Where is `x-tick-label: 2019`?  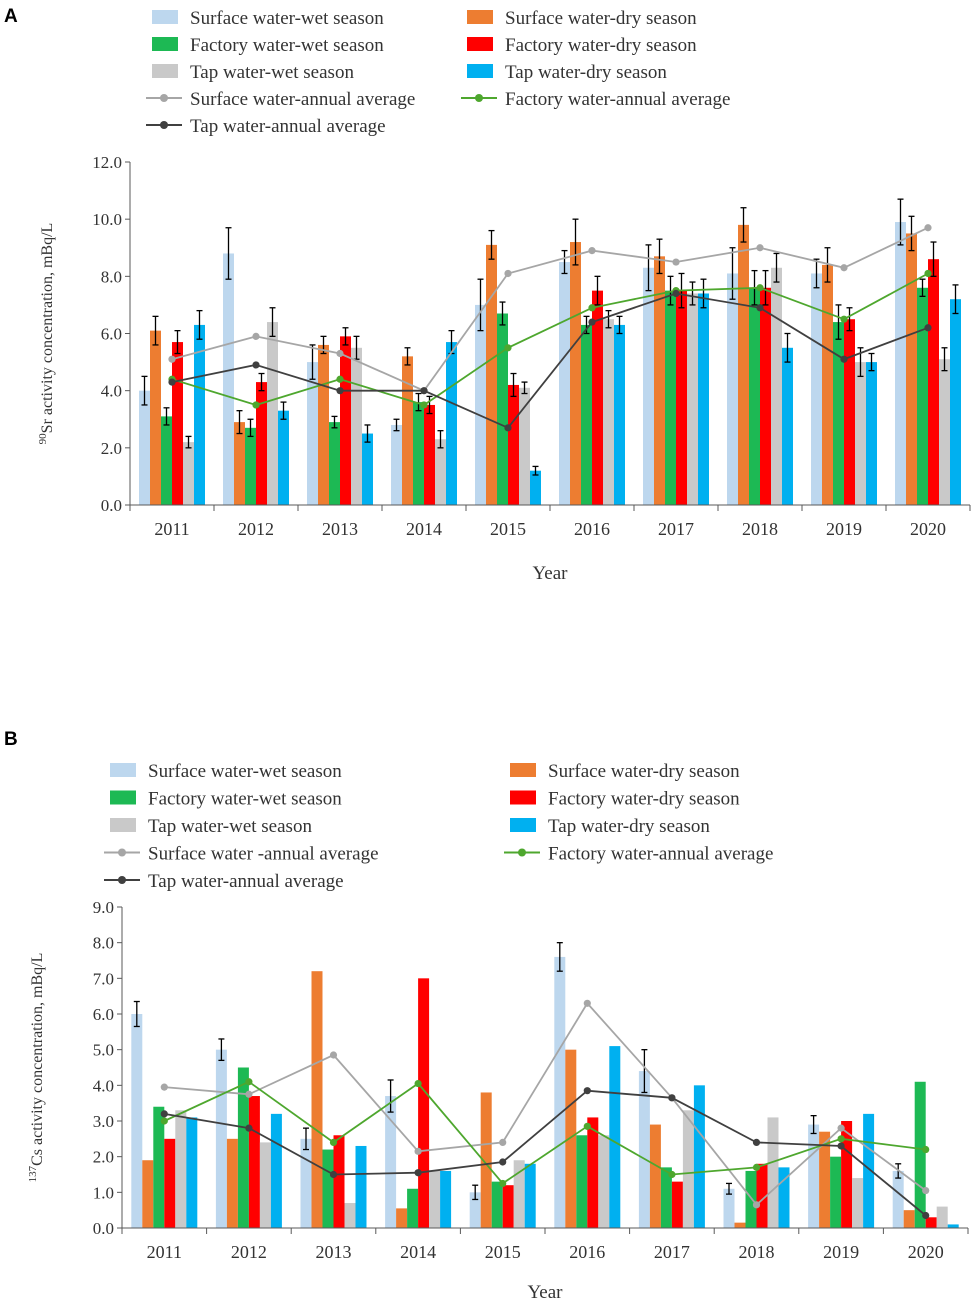 x-tick-label: 2019 is located at coordinates (844, 529).